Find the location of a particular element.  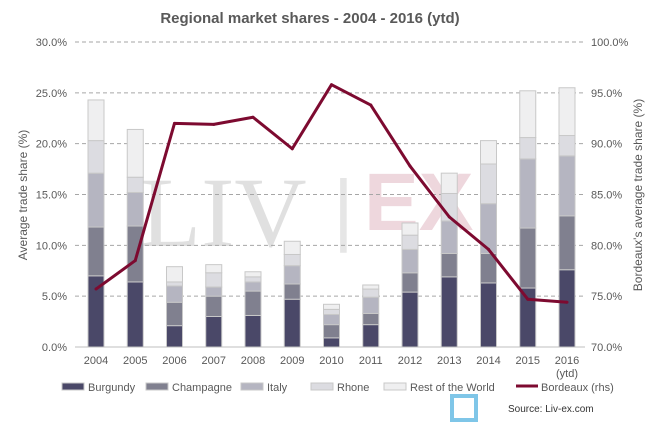

watermark-liv: LIV is located at coordinates (223, 212).